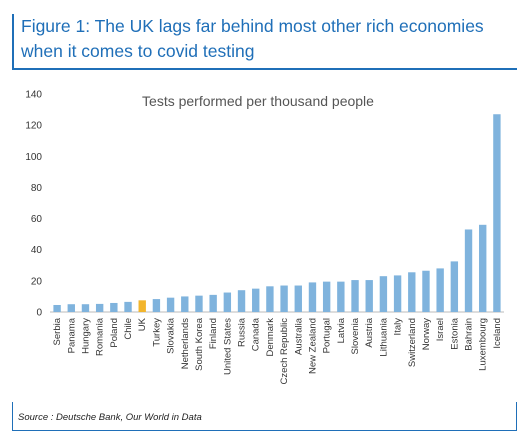 The image size is (525, 445). Describe the element at coordinates (213, 333) in the screenshot. I see `x-tick-label: Finland` at that location.